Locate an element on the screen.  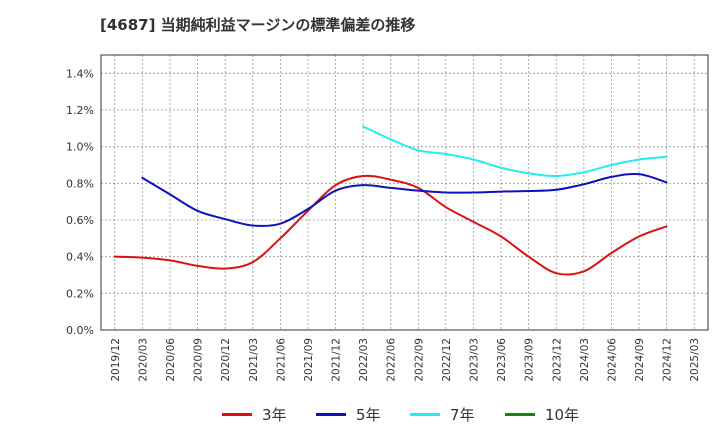
x-tick-label: 2023/12 is located at coordinates (557, 360).